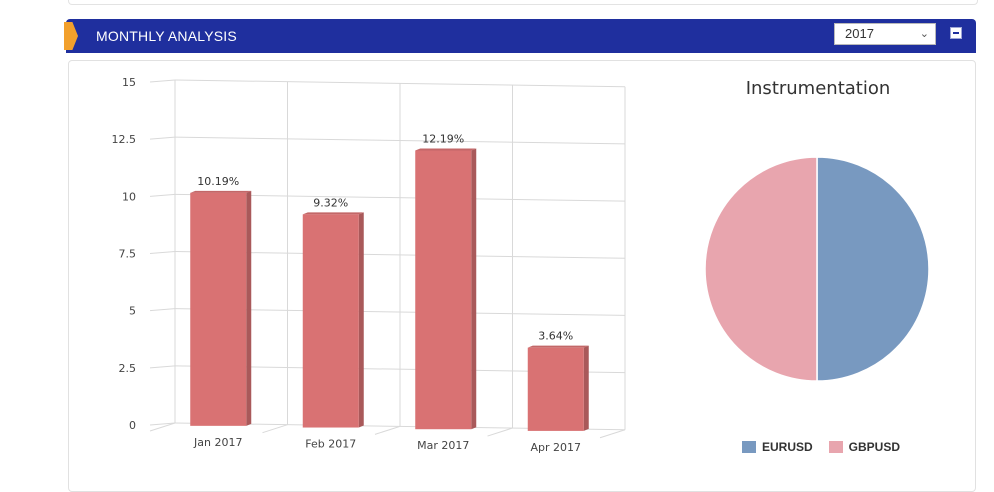  Describe the element at coordinates (835, 447) in the screenshot. I see `legend-swatch-gbpusd` at that location.